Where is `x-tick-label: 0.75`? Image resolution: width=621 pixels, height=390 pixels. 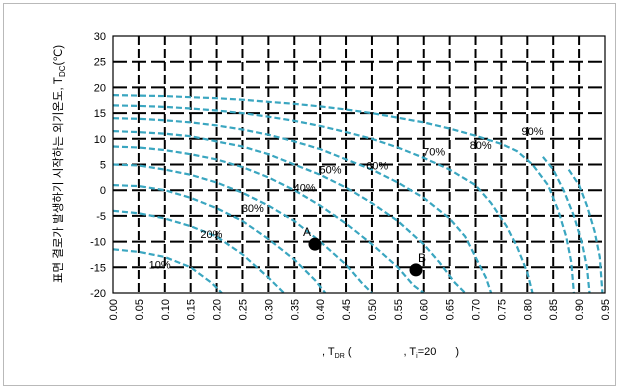 x-tick-label: 0.75 is located at coordinates (502, 309).